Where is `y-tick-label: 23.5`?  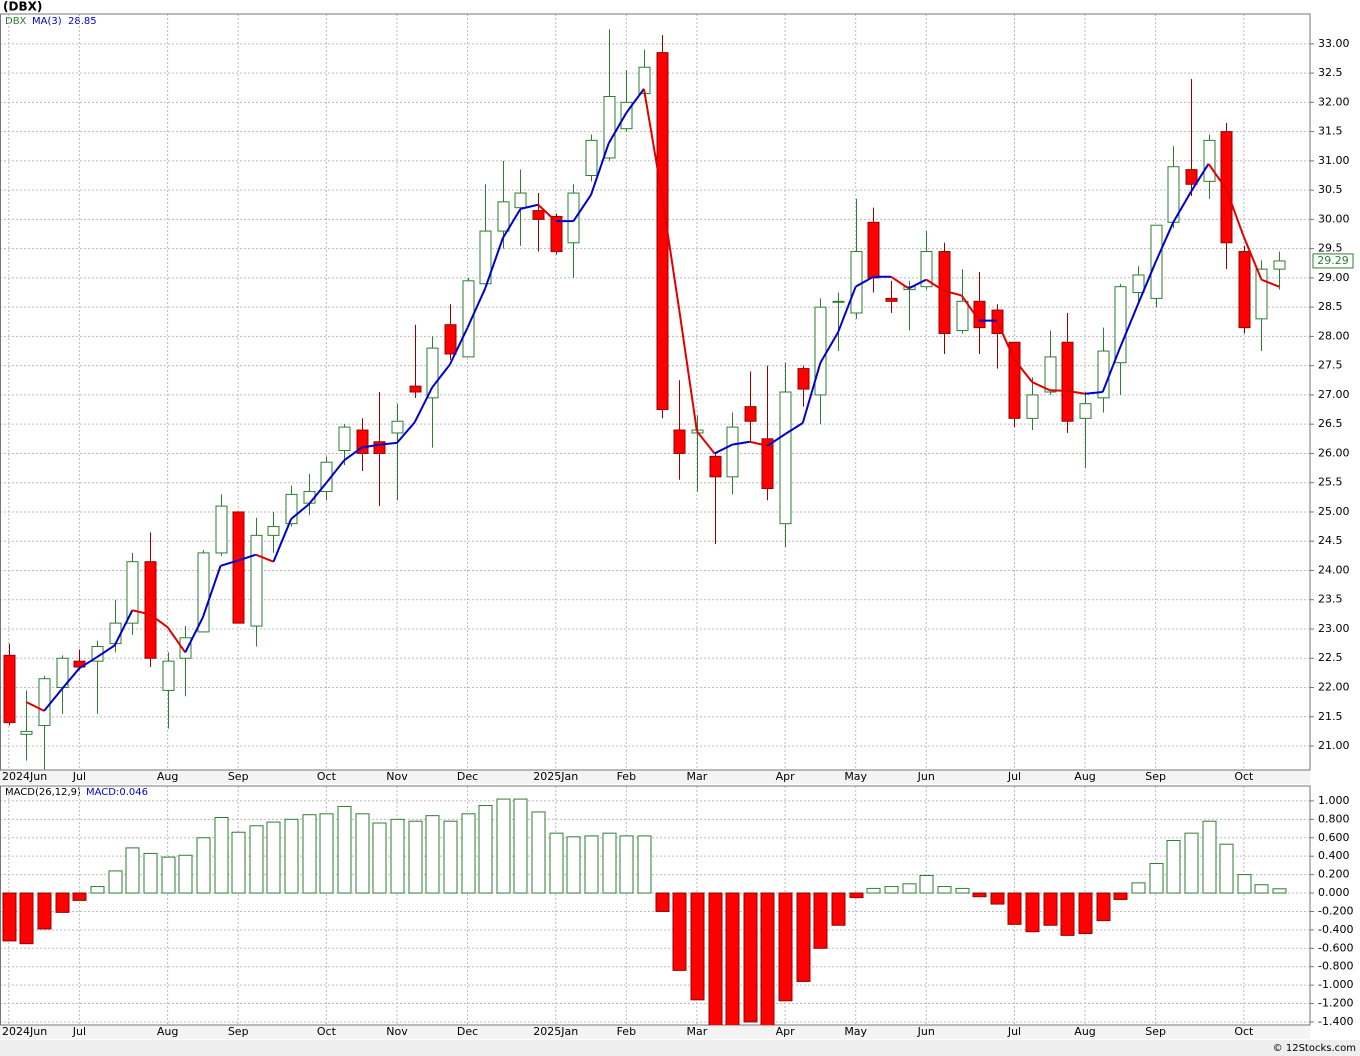
y-tick-label: 23.5 is located at coordinates (1330, 599).